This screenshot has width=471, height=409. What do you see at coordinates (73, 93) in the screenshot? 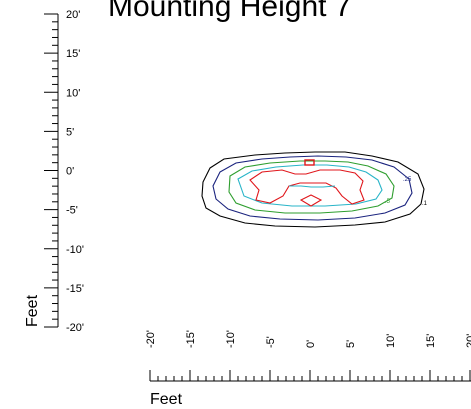
I see `y-tick-label: 10'` at bounding box center [73, 93].